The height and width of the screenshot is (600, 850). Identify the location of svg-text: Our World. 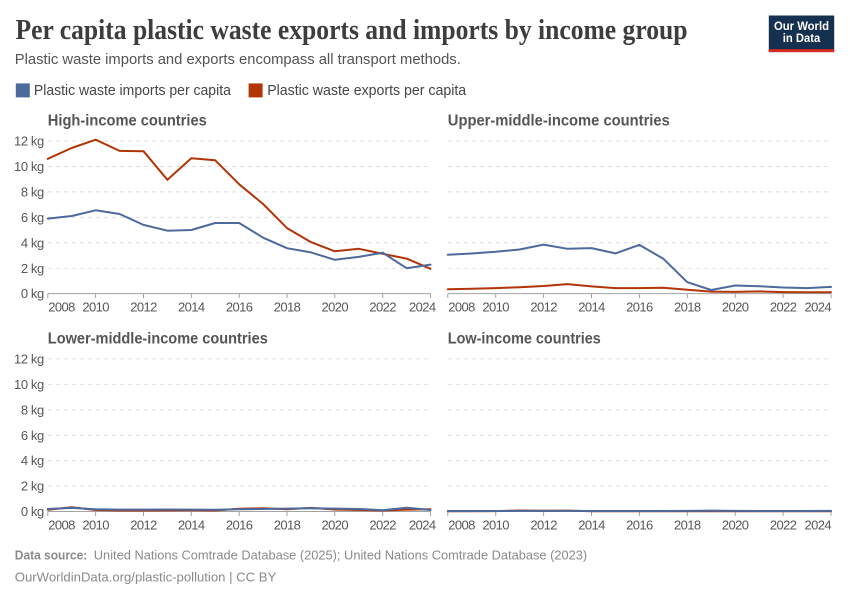
(801, 26).